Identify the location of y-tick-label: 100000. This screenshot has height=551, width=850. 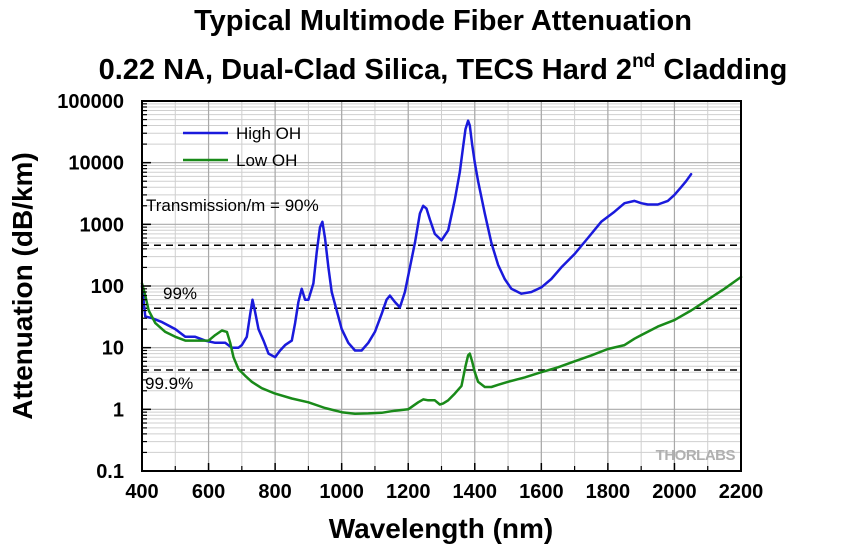
(90, 102).